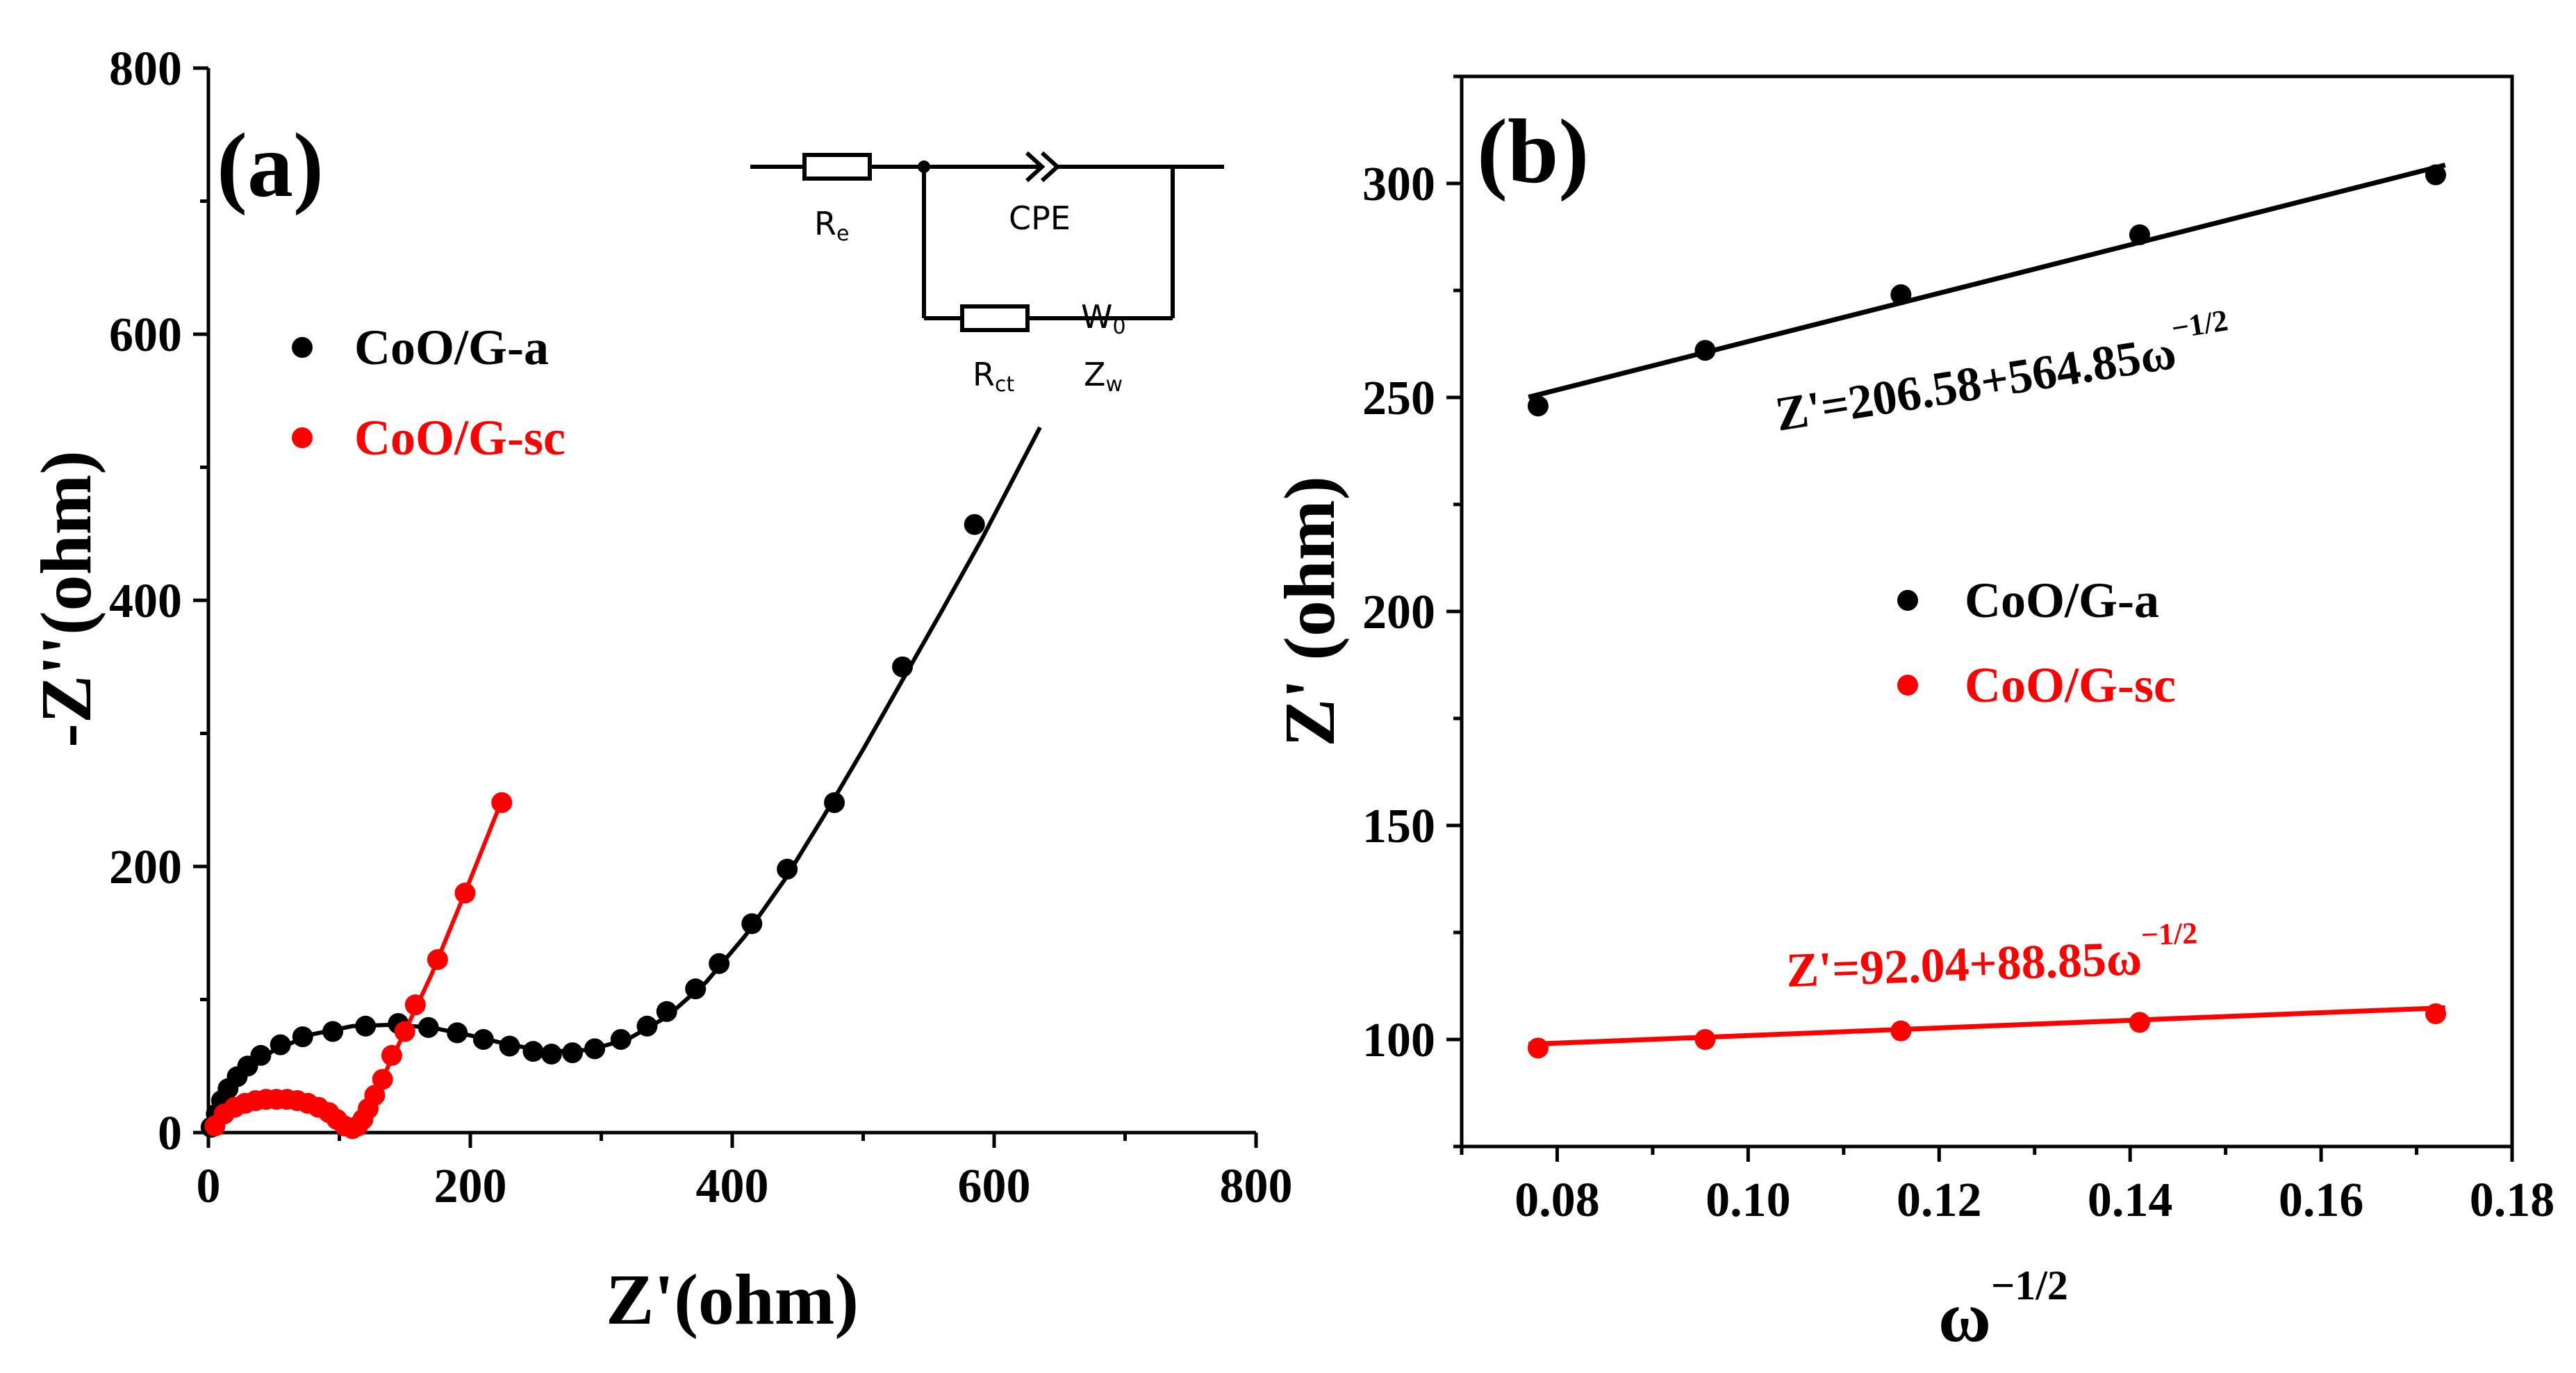 This screenshot has height=1373, width=2576. I want to click on circuit-background, so click(987, 264).